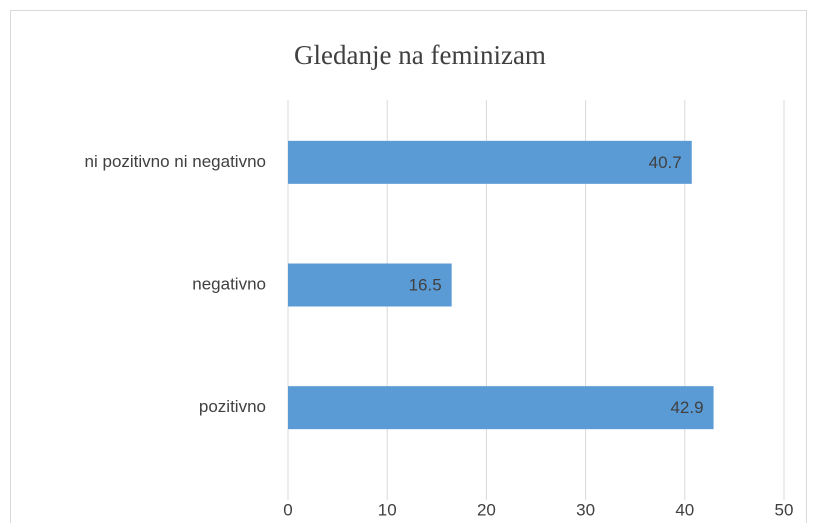  I want to click on y-tick-label: pozitivno, so click(232, 406).